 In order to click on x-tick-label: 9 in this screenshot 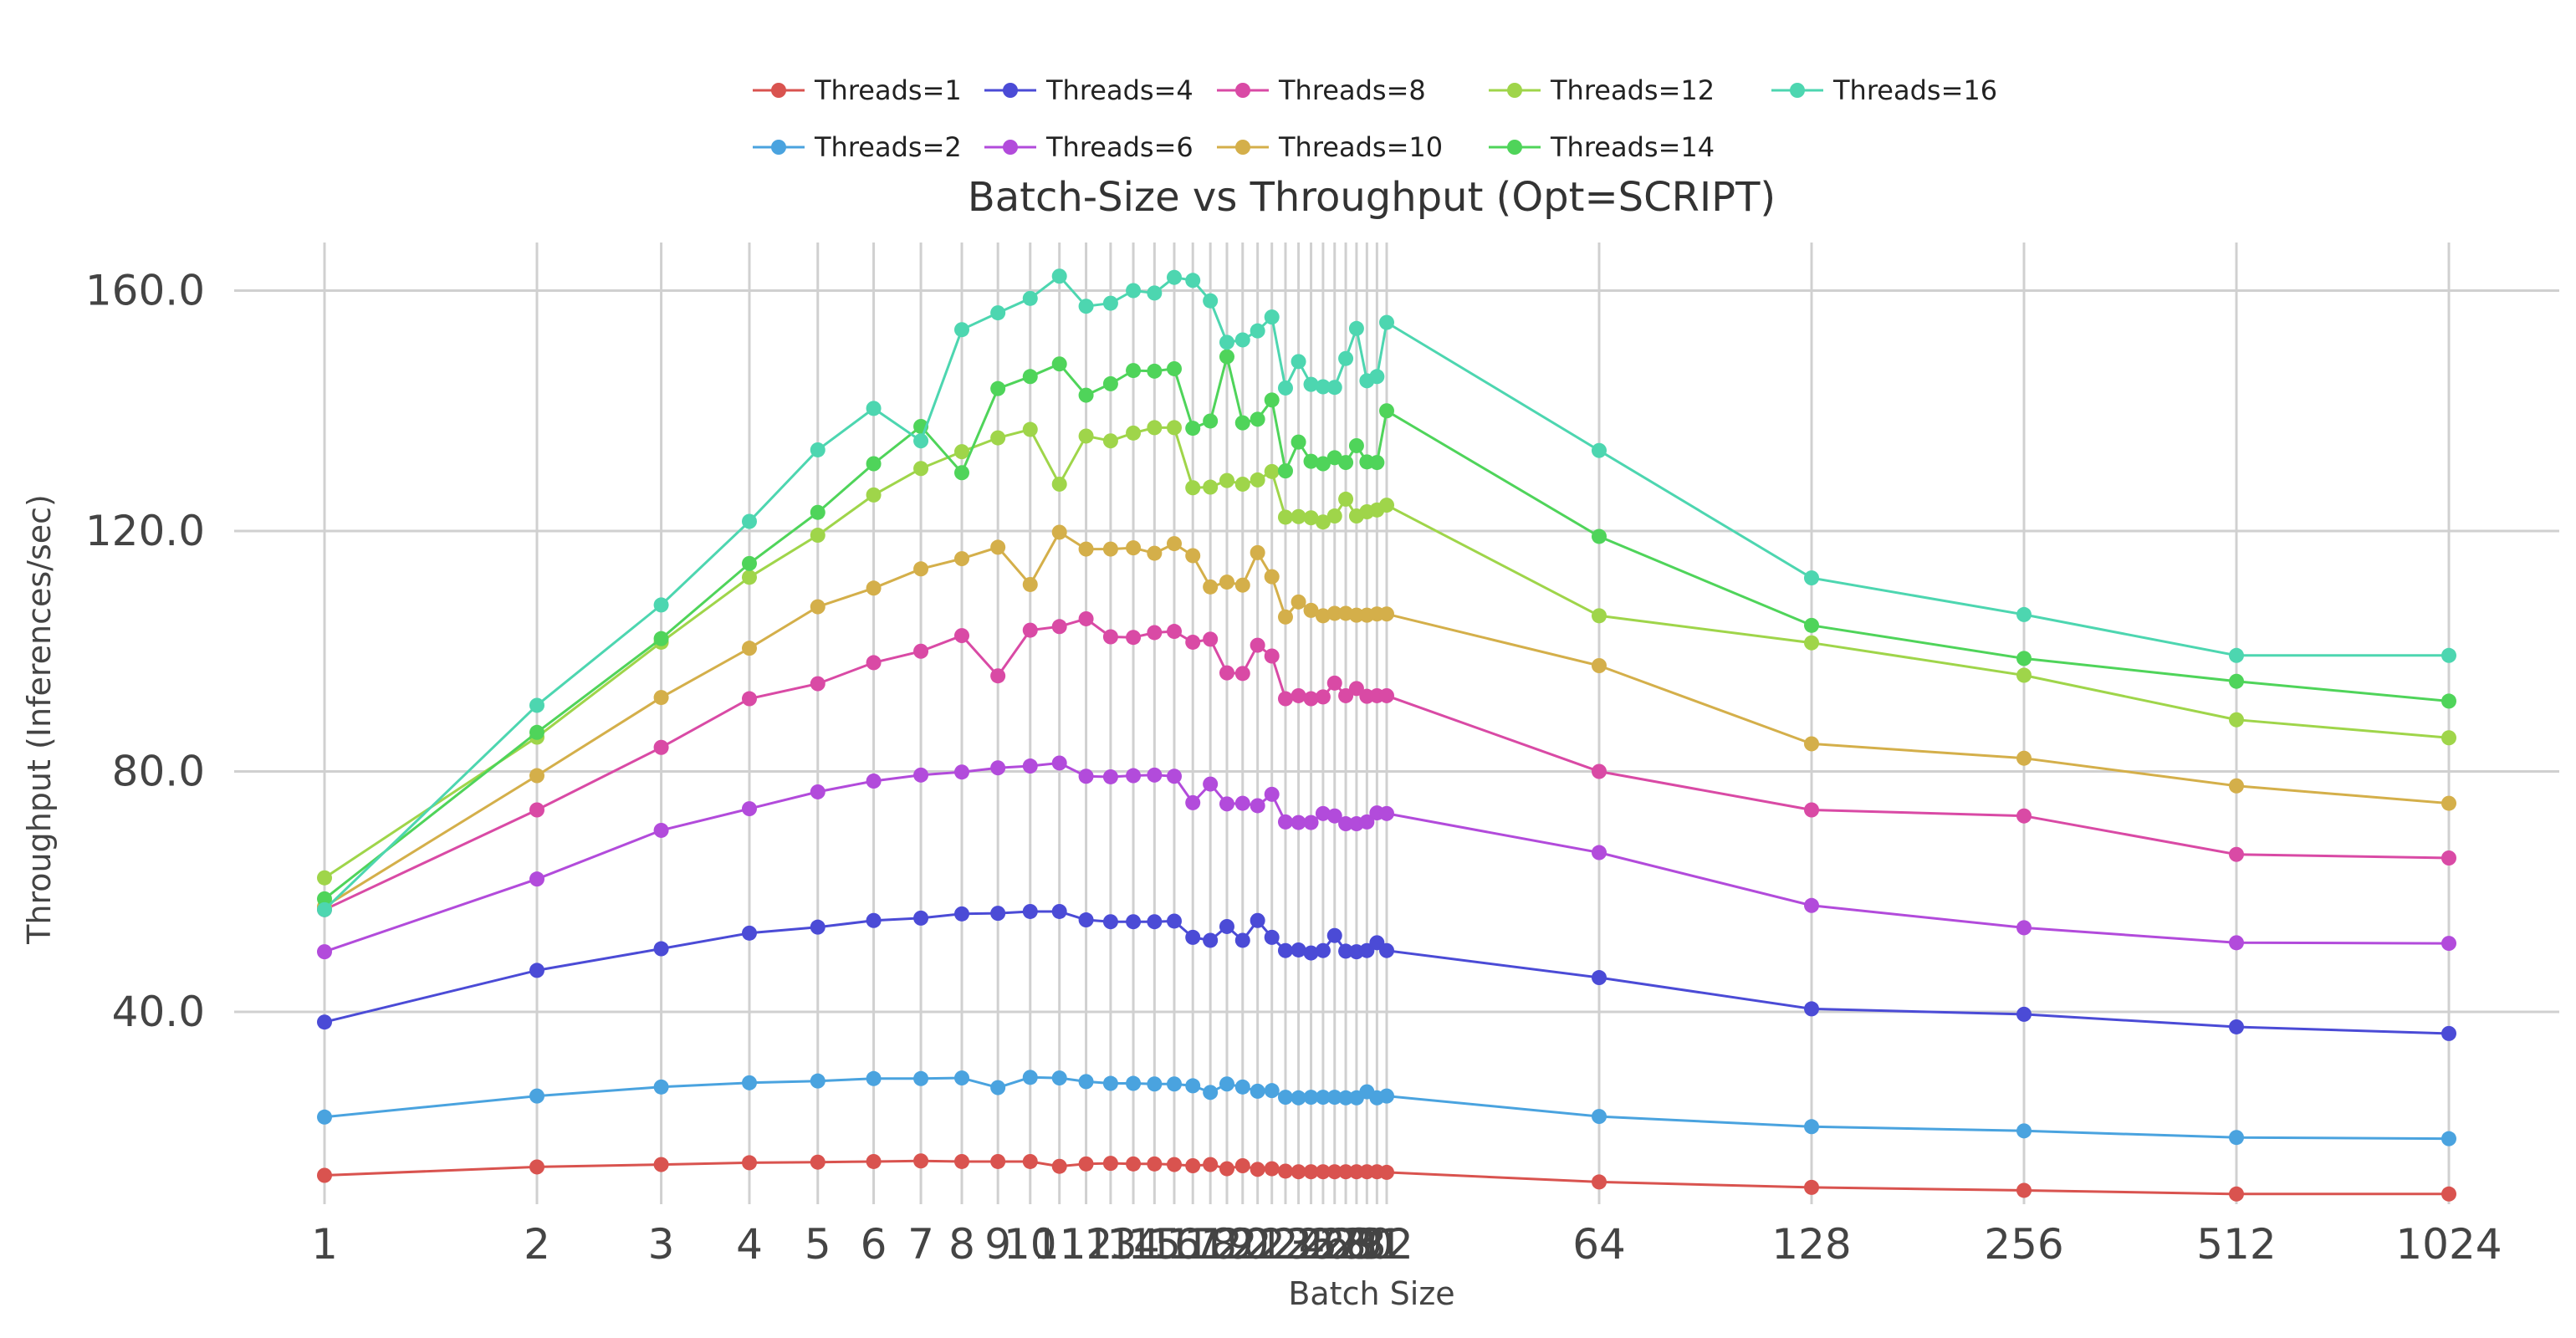, I will do `click(997, 1245)`.